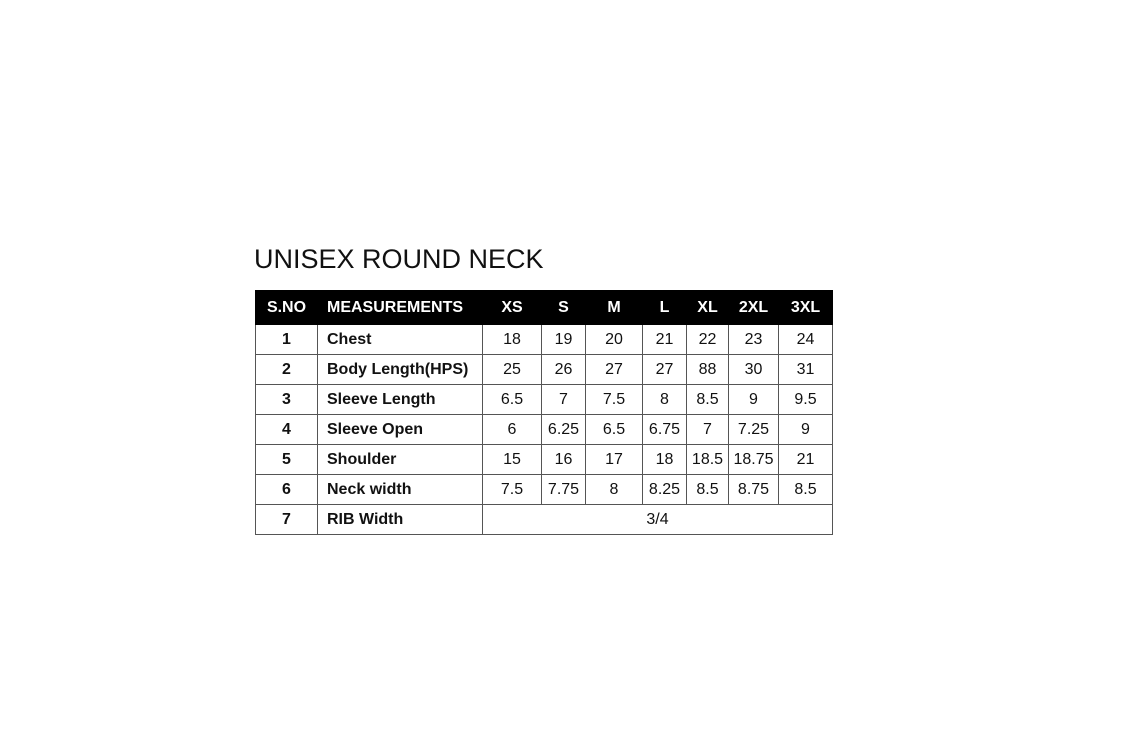  I want to click on page-title: UNISEX ROUND NECK, so click(399, 259).